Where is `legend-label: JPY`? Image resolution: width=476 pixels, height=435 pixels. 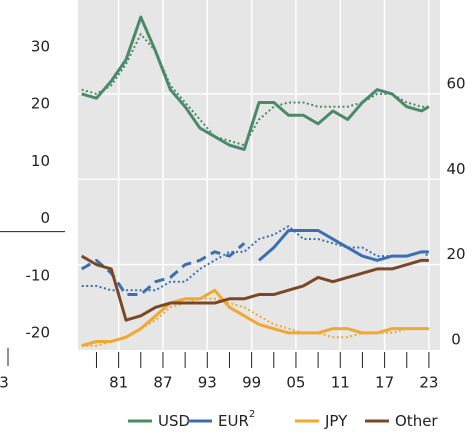
legend-label: JPY is located at coordinates (336, 421).